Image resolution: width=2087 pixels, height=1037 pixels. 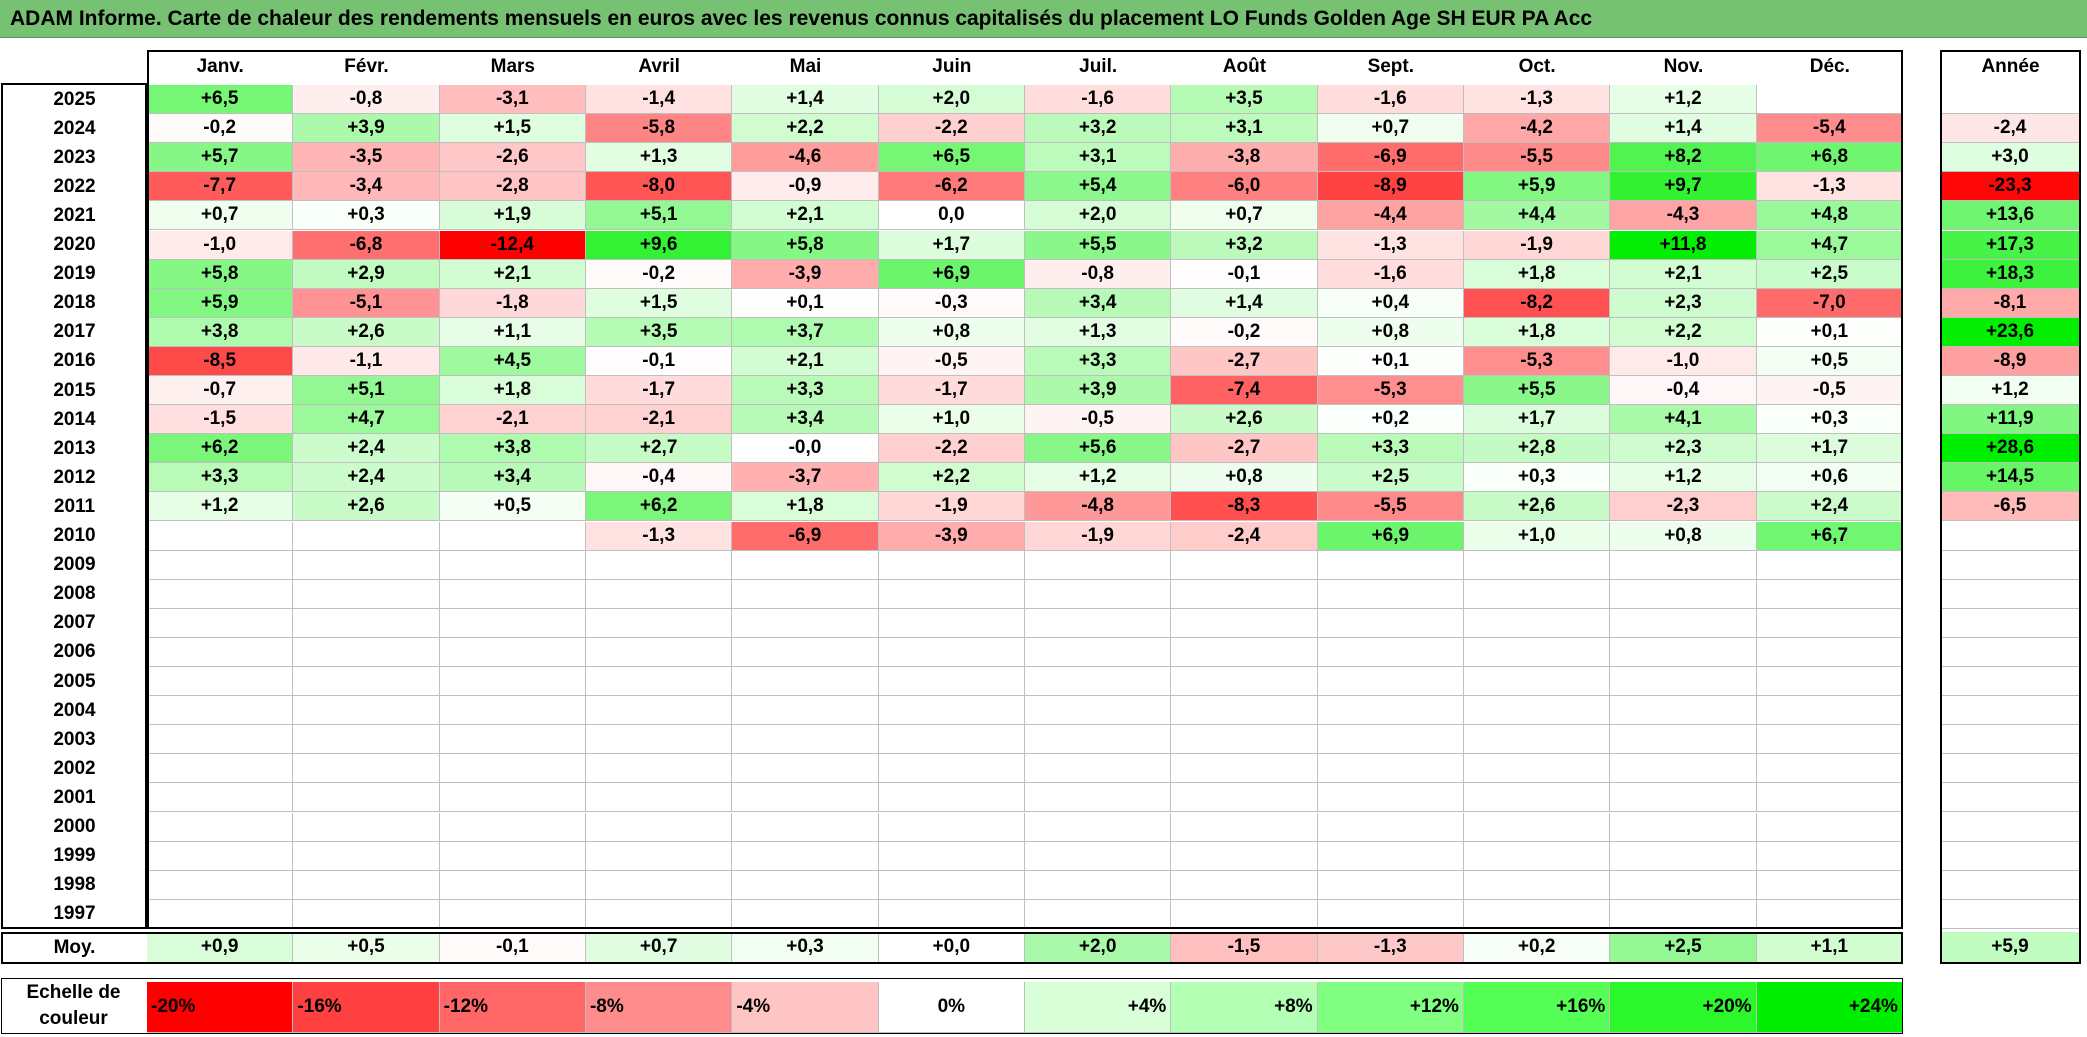 I want to click on heatmap-cell: +0,5, so click(x=1829, y=361).